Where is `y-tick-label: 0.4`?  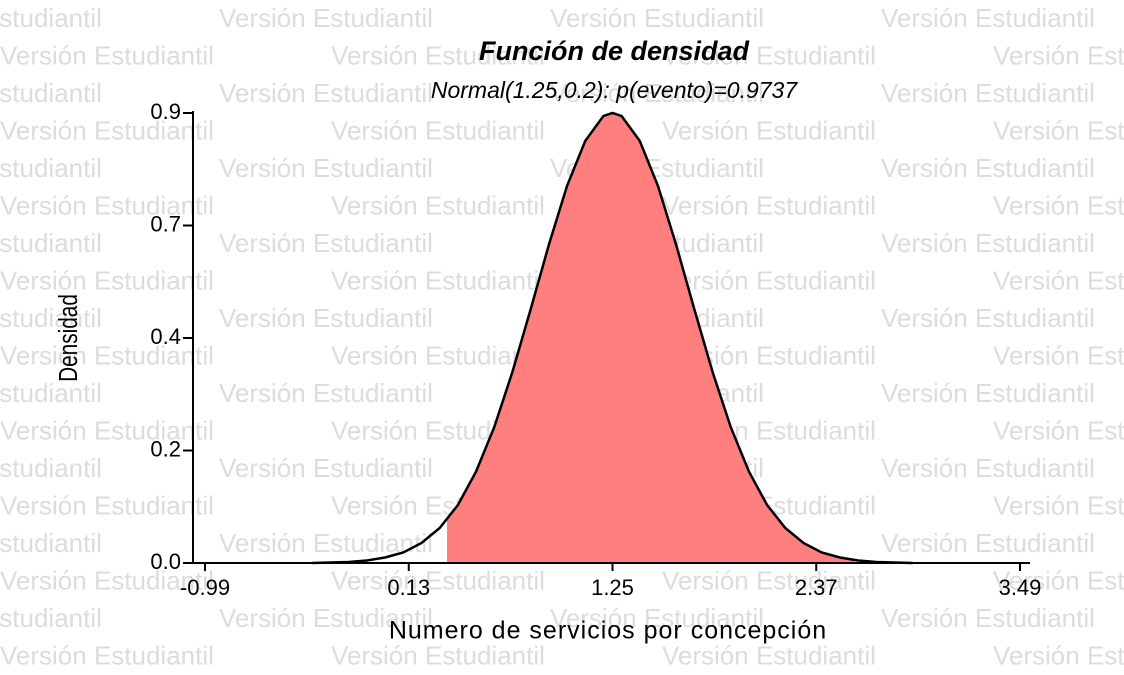 y-tick-label: 0.4 is located at coordinates (165, 336).